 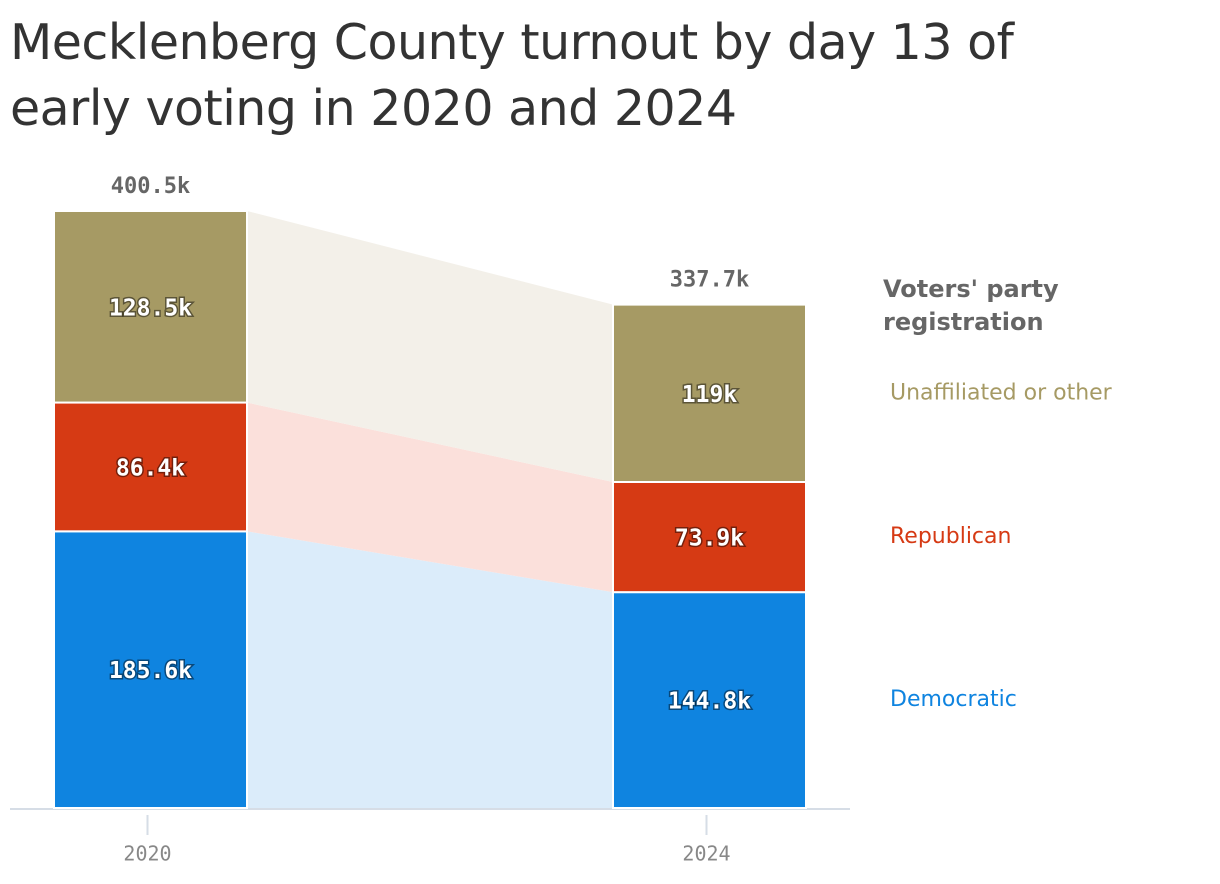 I want to click on legend-entry: Democratic, so click(x=953, y=699).